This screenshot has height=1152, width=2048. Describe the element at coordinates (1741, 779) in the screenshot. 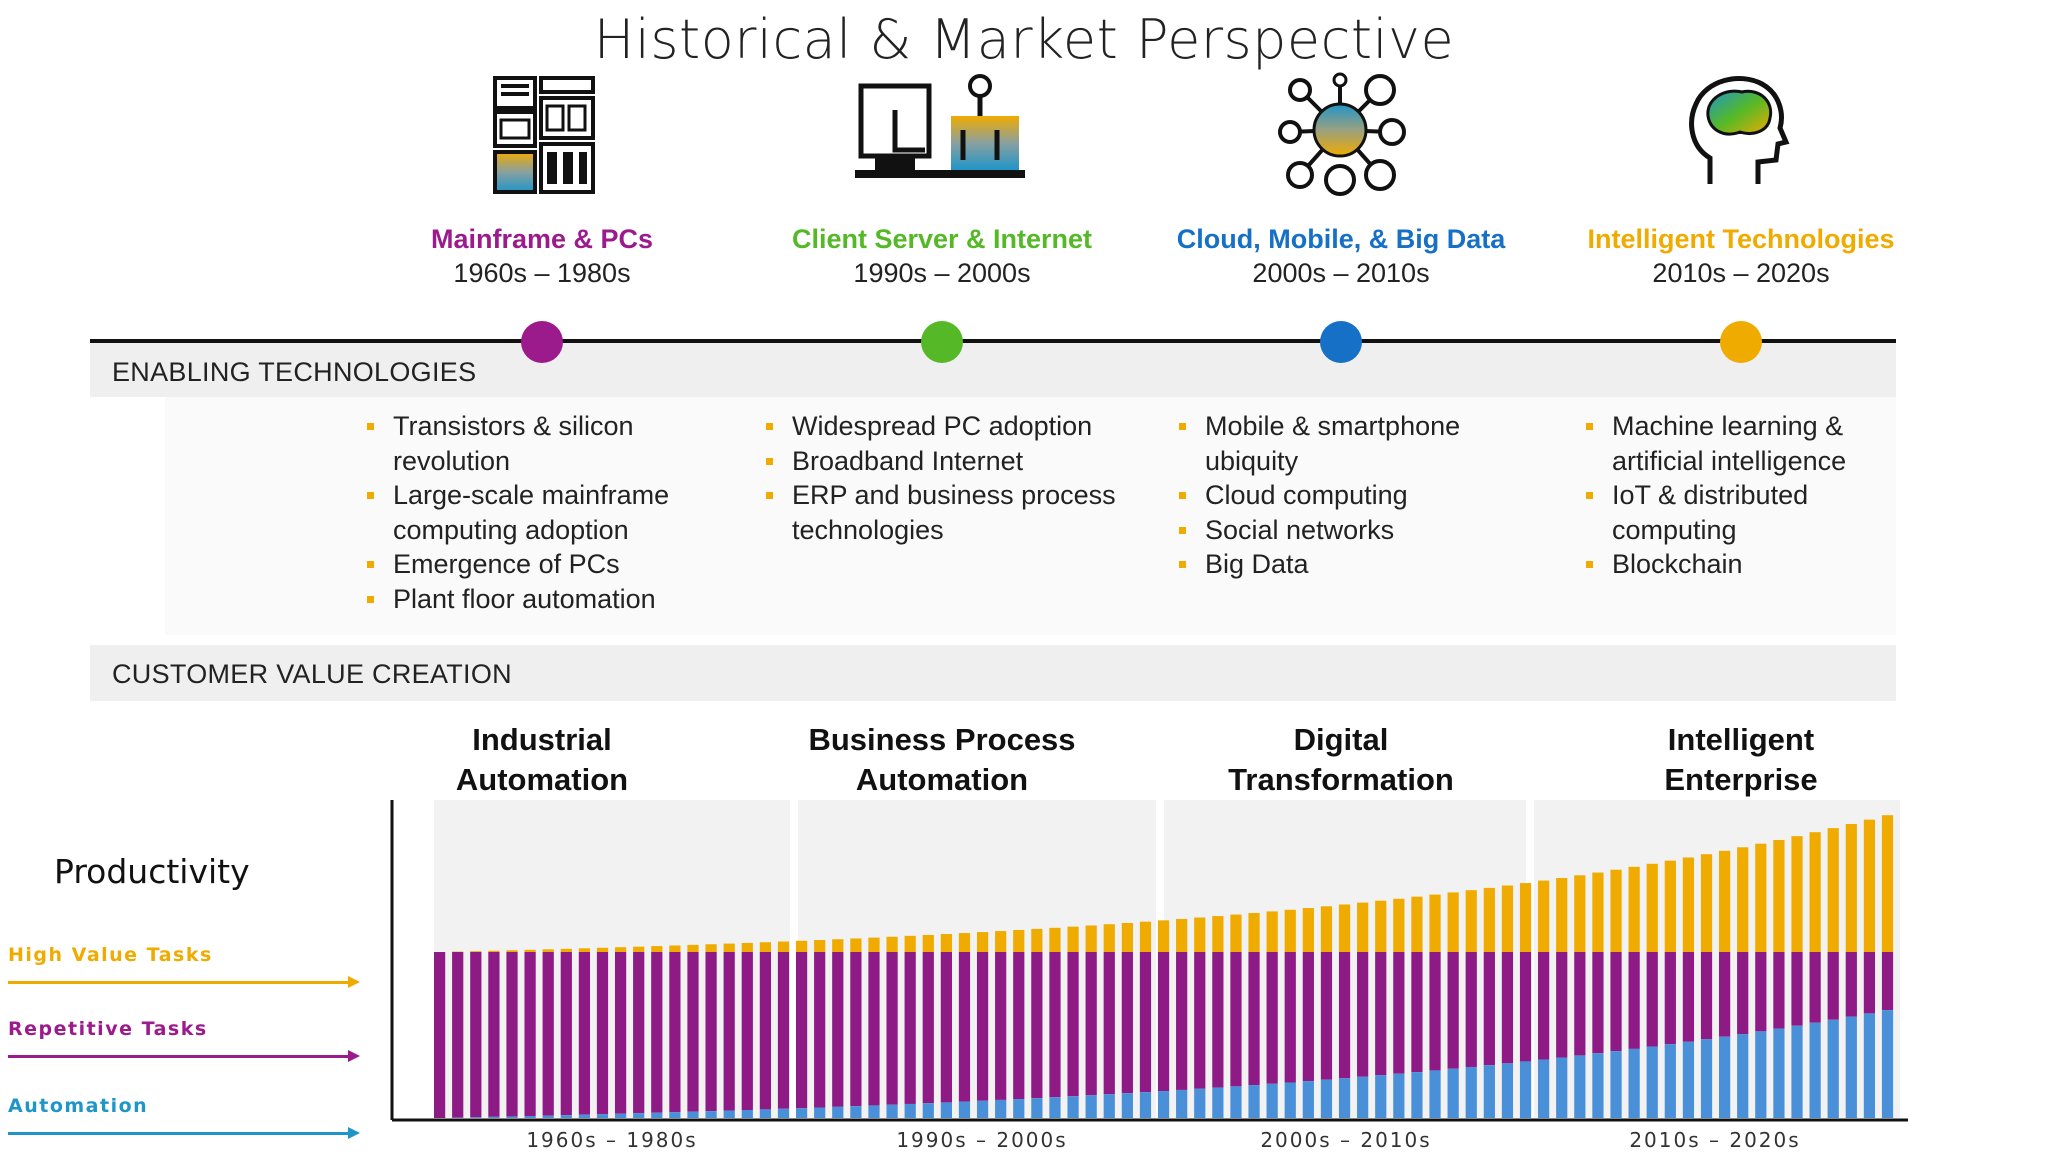

I see `value-title-line: Enterprise` at that location.